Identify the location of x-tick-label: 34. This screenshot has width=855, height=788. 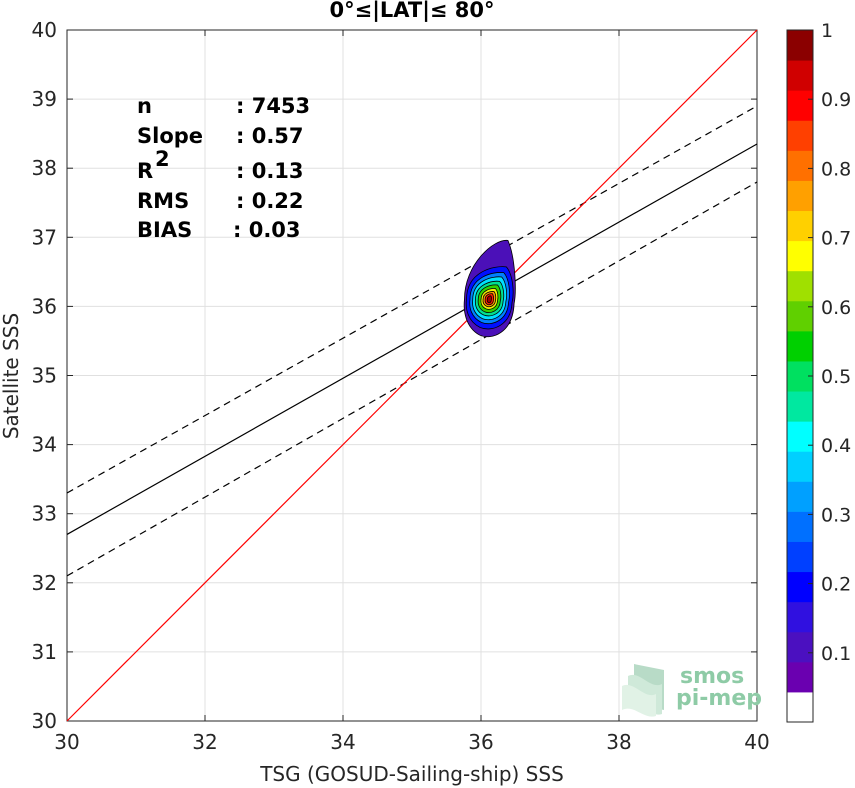
(342, 742).